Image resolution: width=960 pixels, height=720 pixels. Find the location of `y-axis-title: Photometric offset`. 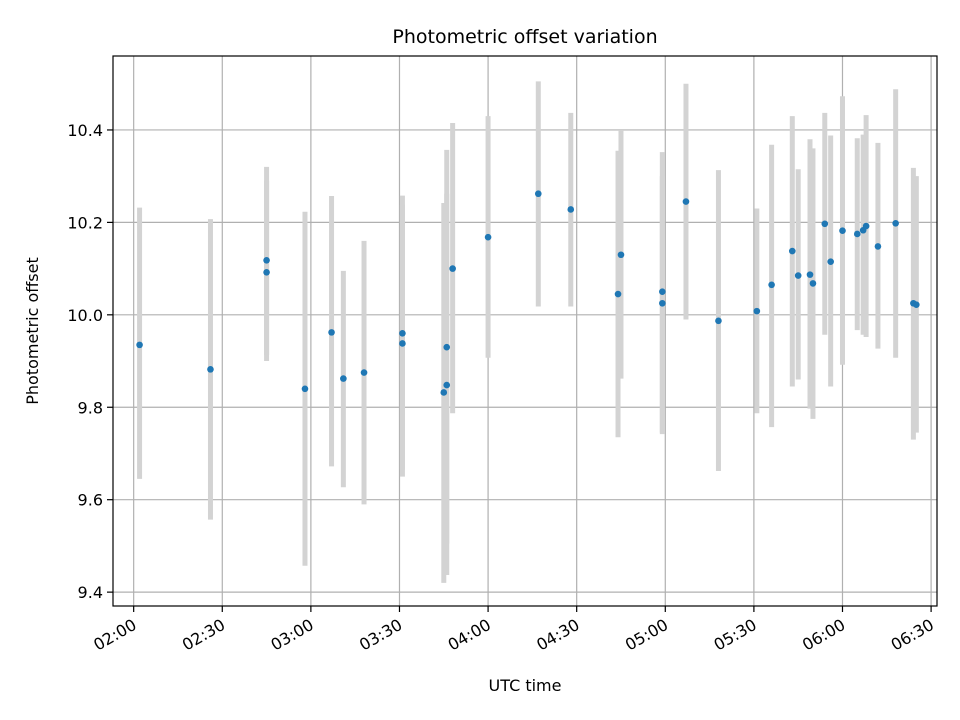

y-axis-title: Photometric offset is located at coordinates (32, 331).